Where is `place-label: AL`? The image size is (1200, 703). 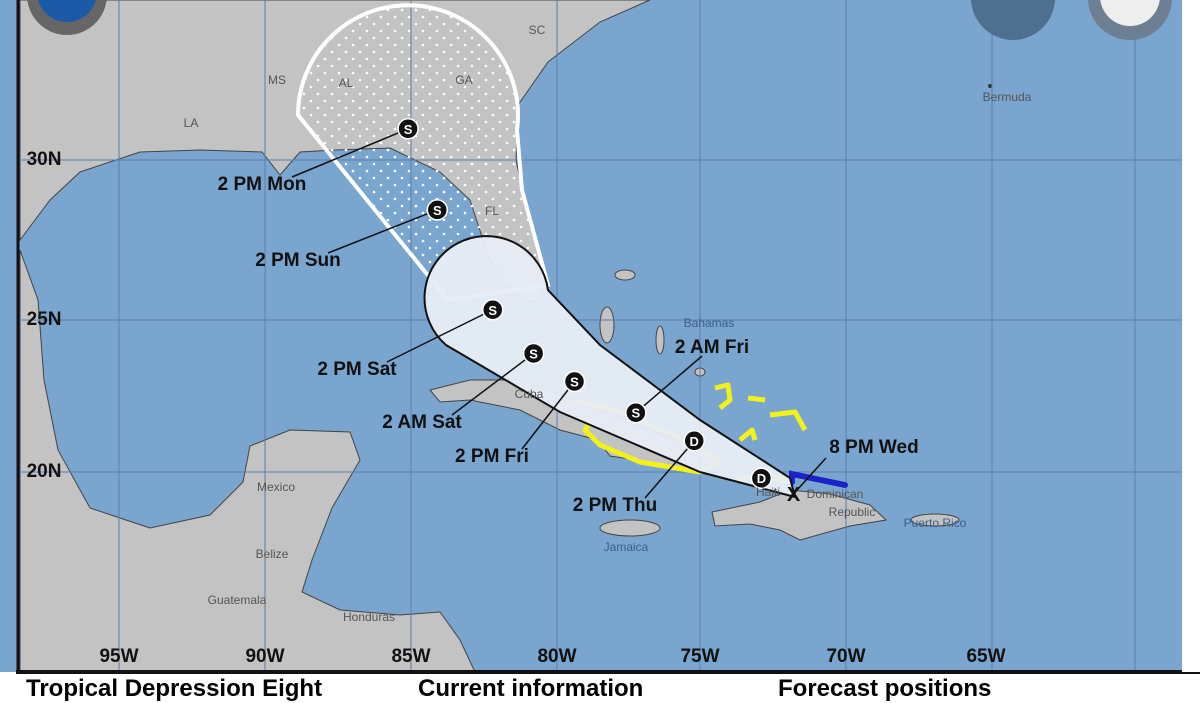 place-label: AL is located at coordinates (346, 83).